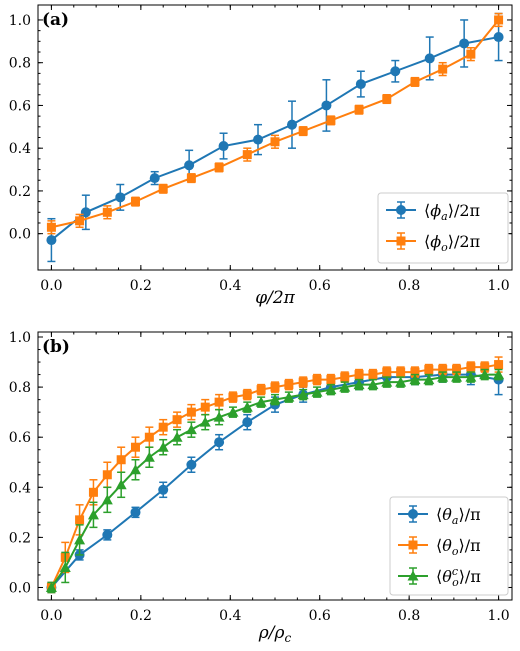  I want to click on x-axis-label: ρ/ρc, so click(275, 634).